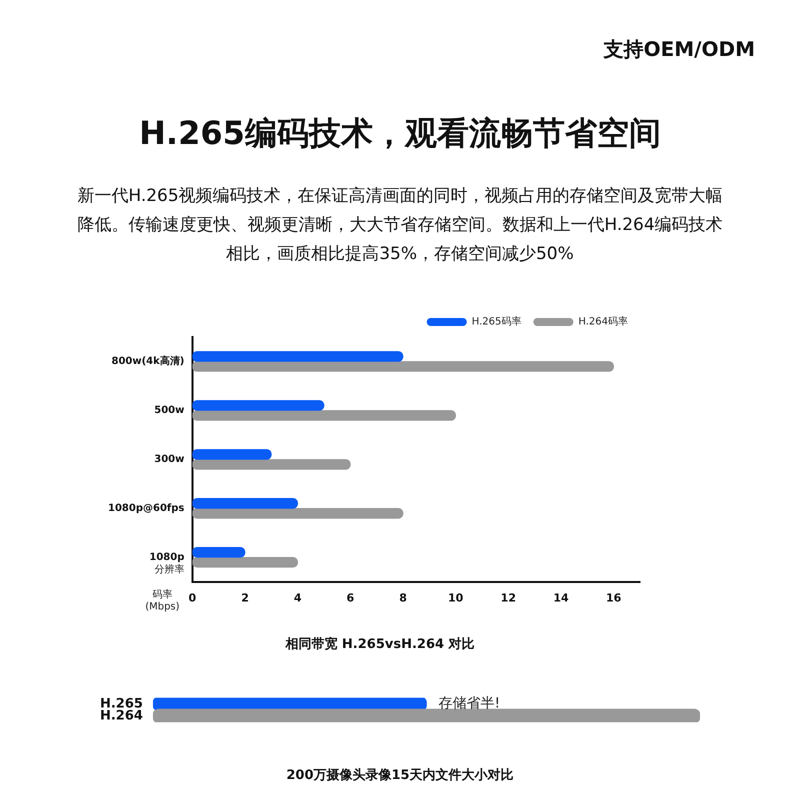  I want to click on y-axis-title: 分辨率, so click(169, 569).